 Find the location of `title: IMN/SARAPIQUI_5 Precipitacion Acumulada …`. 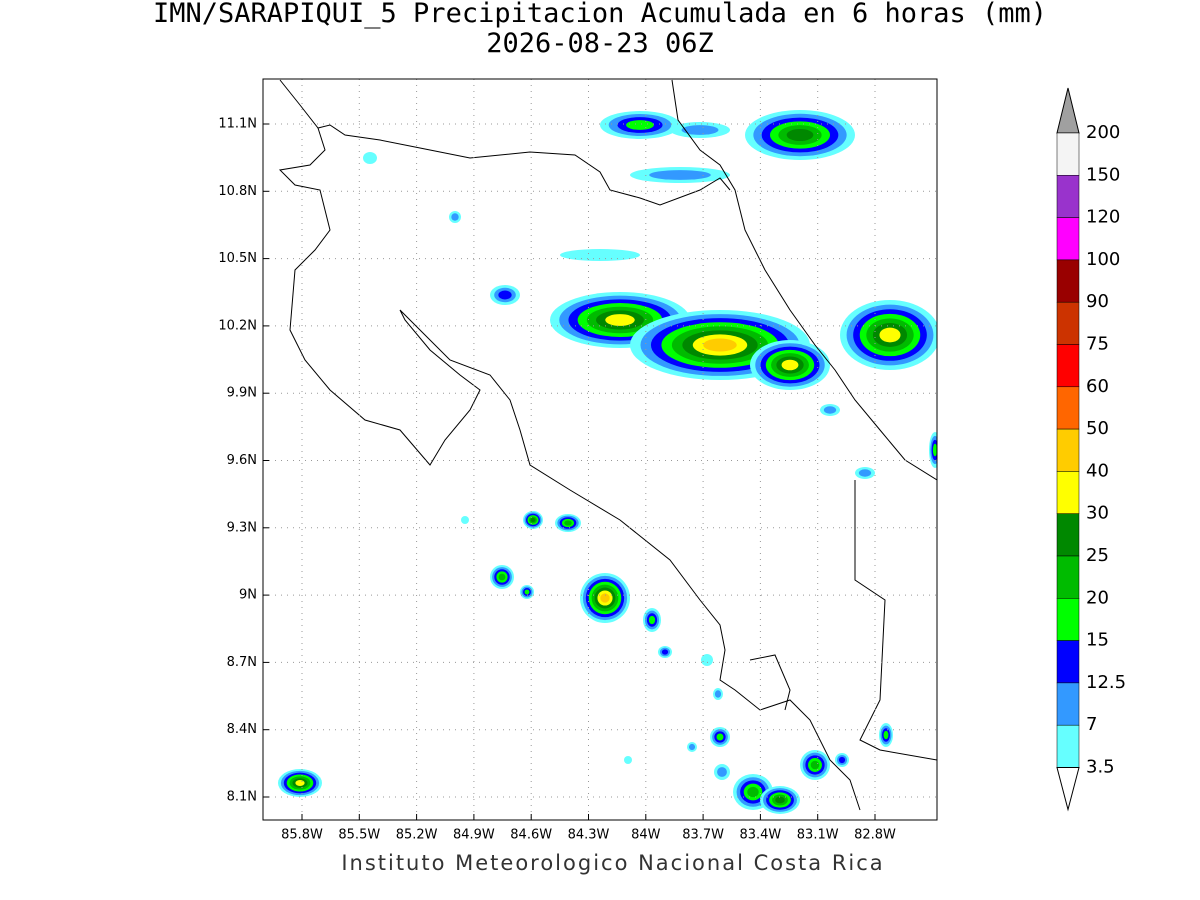

title: IMN/SARAPIQUI_5 Precipitacion Acumulada … is located at coordinates (600, 14).